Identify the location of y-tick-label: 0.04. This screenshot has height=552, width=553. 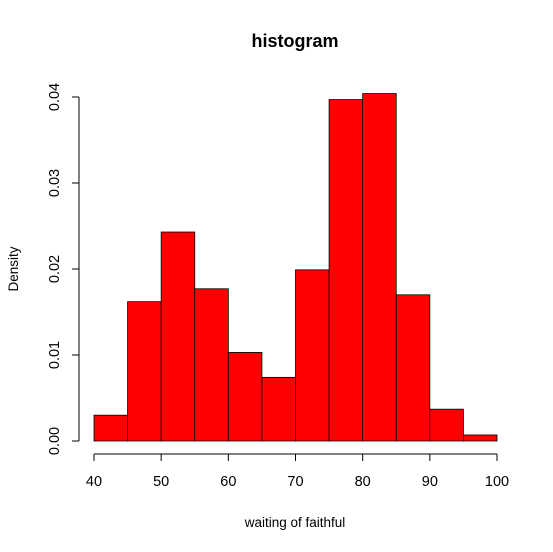
(55, 97).